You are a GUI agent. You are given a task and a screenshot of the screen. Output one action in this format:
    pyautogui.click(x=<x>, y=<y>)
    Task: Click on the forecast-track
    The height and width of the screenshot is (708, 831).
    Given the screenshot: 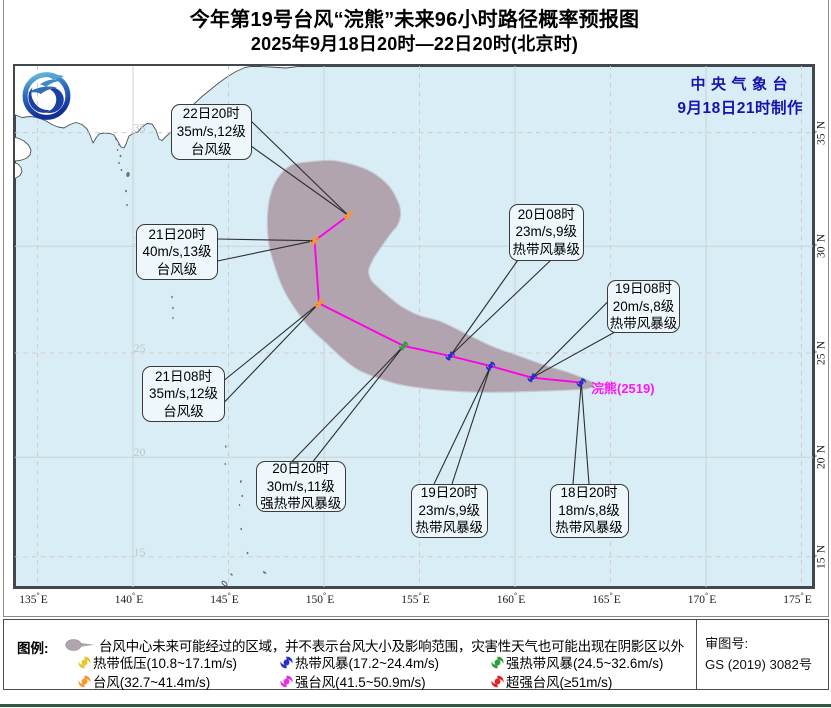 What is the action you would take?
    pyautogui.click(x=447, y=299)
    